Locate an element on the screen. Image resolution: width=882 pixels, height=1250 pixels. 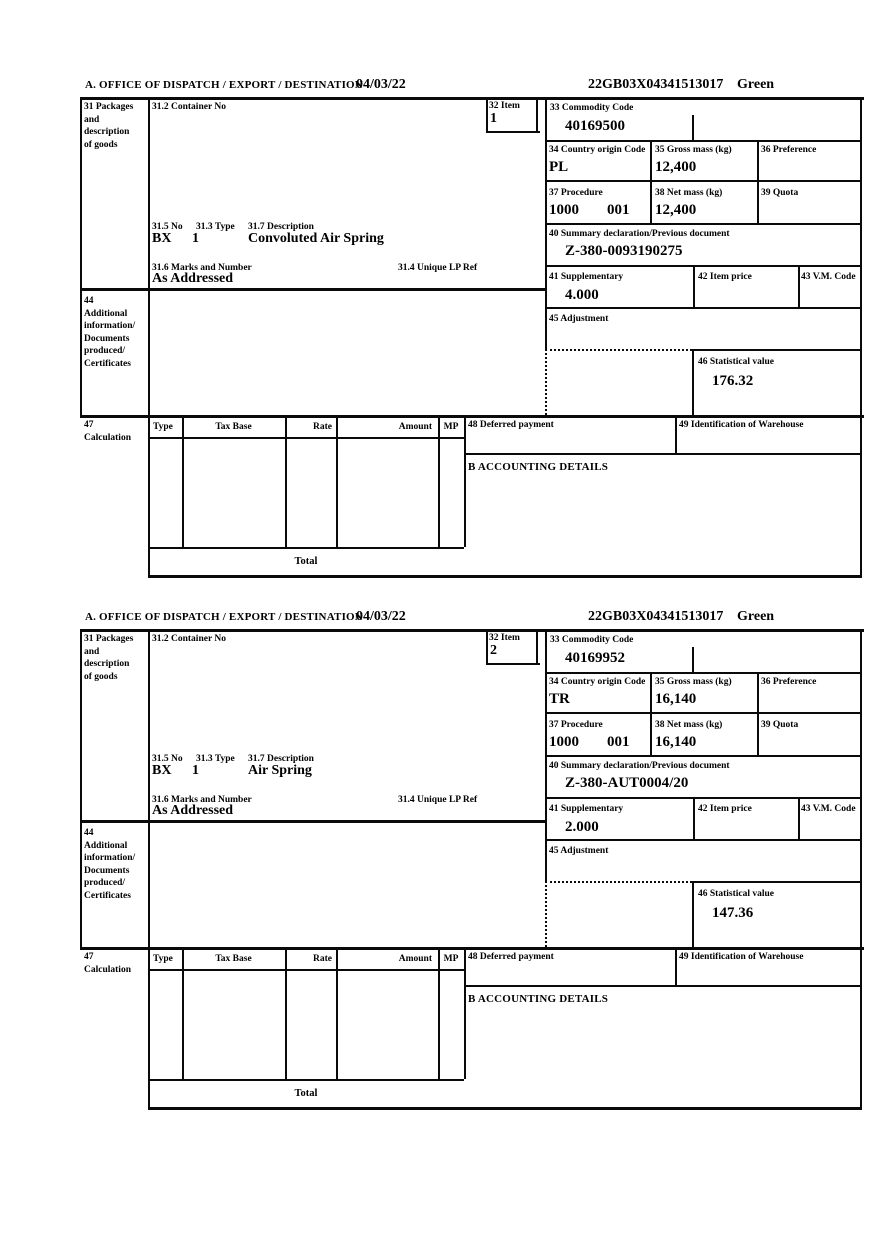
box31-7-description-label: 31.7 Description is located at coordinates (281, 759).